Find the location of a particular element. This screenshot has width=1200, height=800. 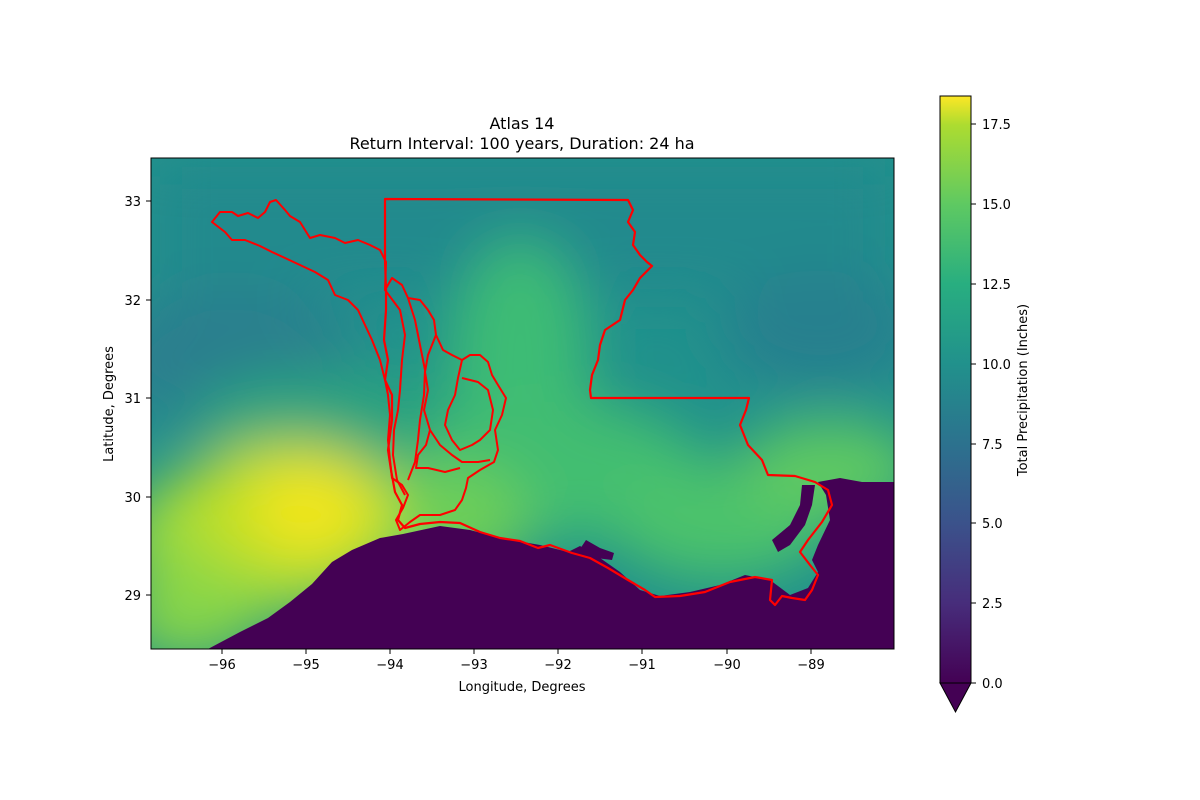

x-tick: −93 is located at coordinates (473, 661).